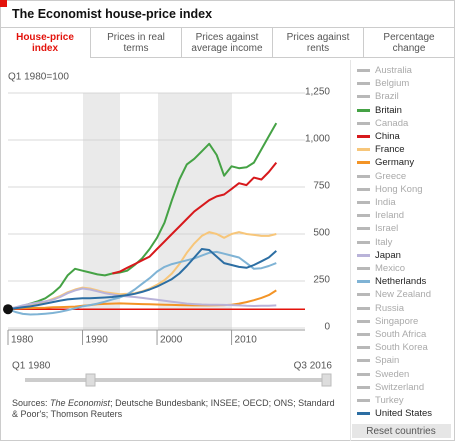 The height and width of the screenshot is (441, 455). I want to click on legend-item: Canada, so click(382, 123).